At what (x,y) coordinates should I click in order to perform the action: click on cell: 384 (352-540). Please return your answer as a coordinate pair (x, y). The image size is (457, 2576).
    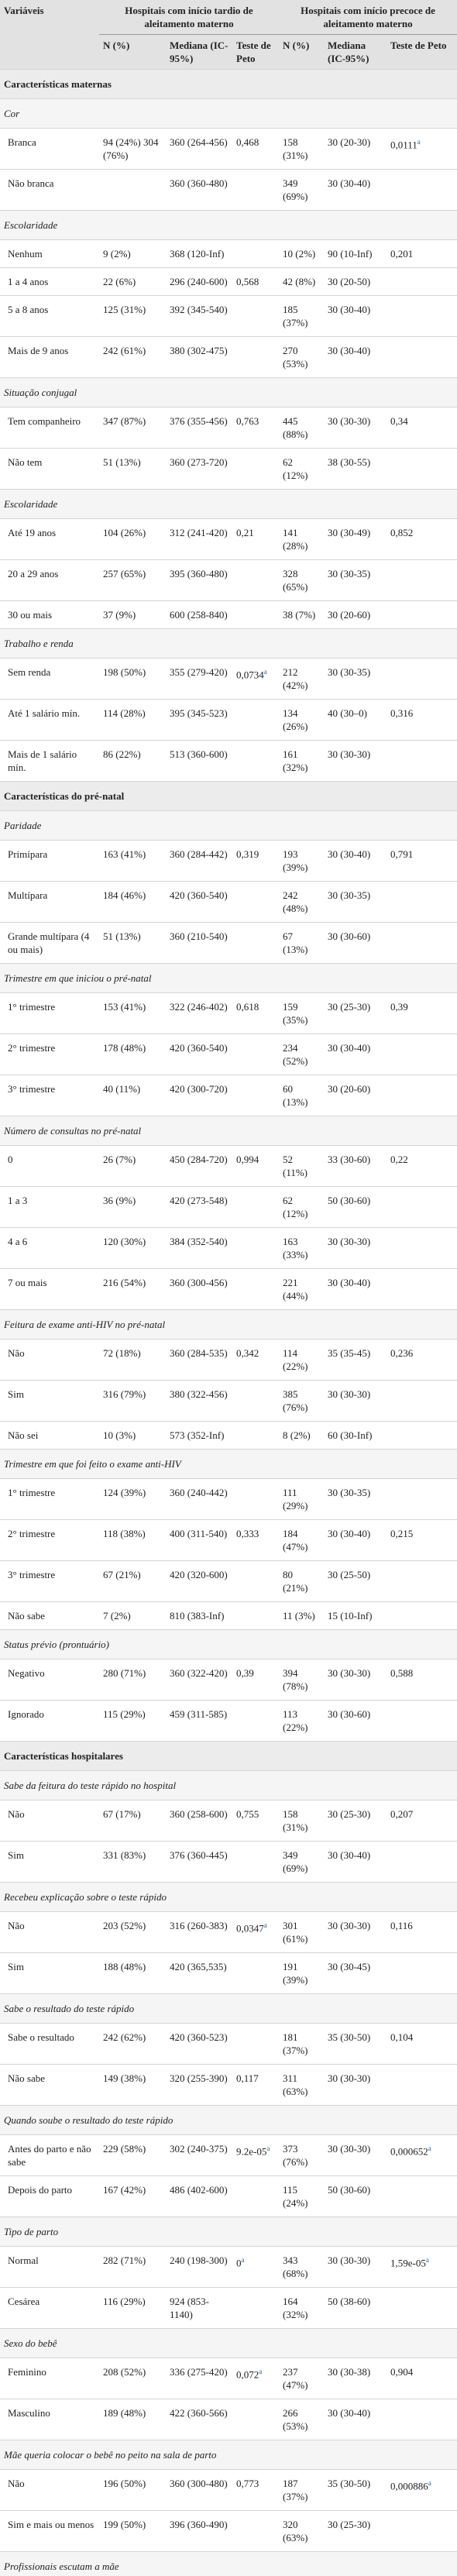
    Looking at the image, I should click on (199, 1248).